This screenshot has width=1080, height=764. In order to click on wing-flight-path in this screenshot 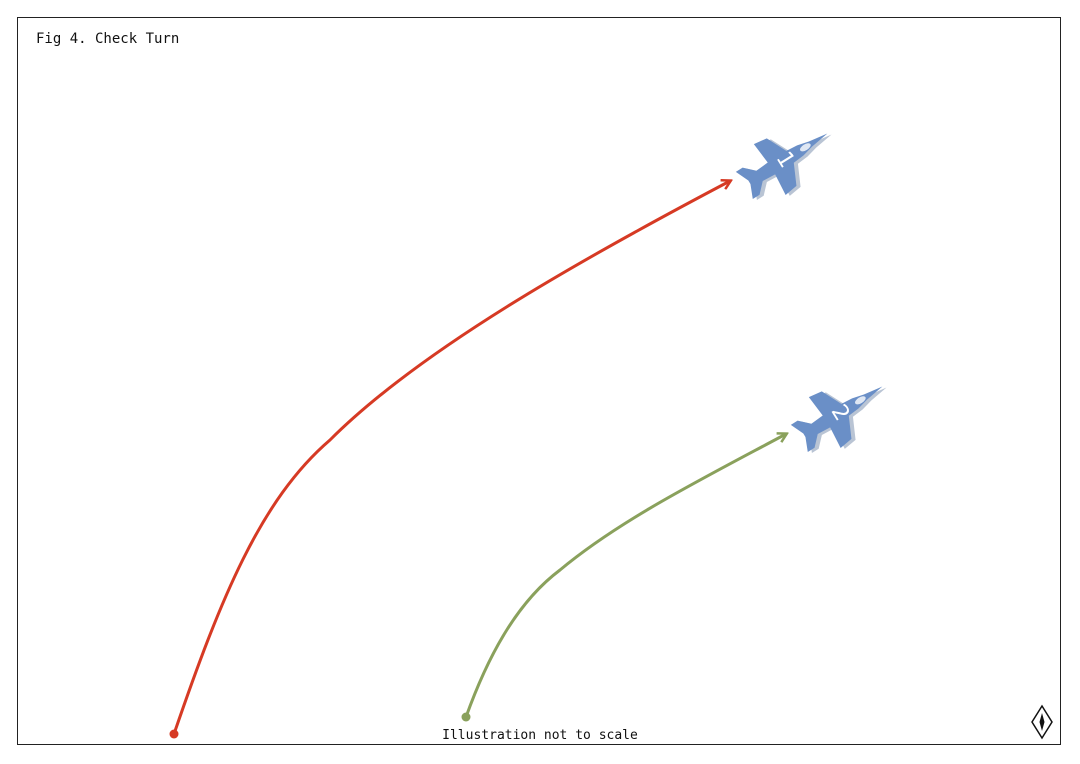, I will do `click(625, 576)`.